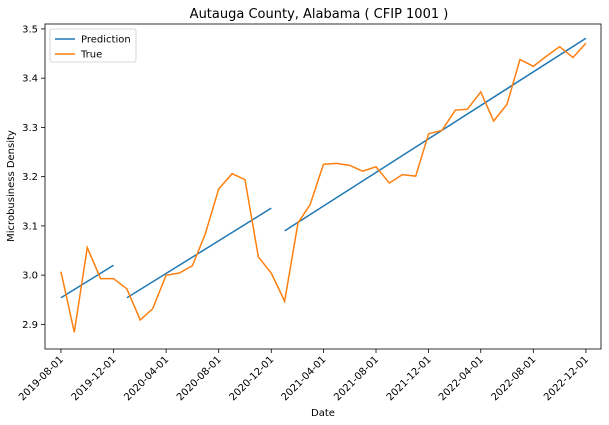 Image resolution: width=609 pixels, height=425 pixels. I want to click on x-tick-label: 2022-08-01, so click(514, 378).